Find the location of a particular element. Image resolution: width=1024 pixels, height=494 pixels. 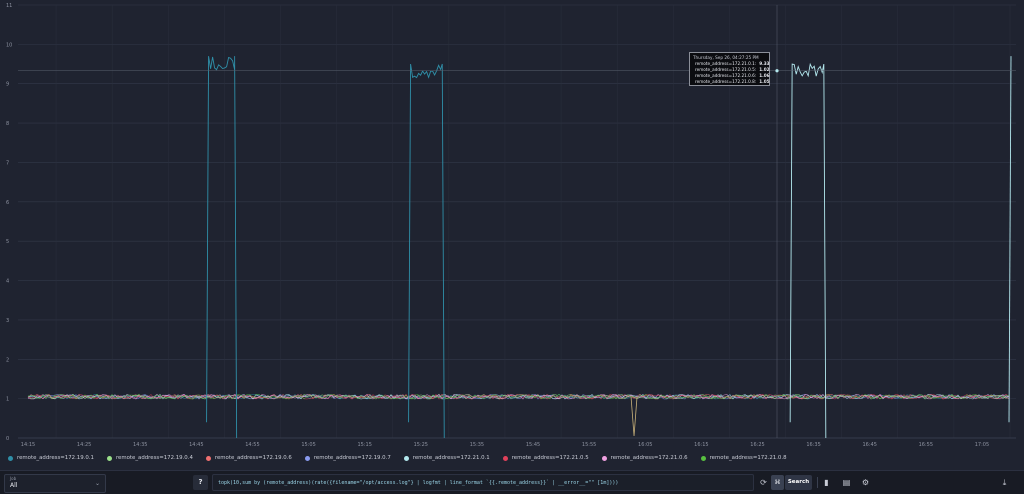

tooltip-title: Thursday, Sep 26, 04:27:25 PM is located at coordinates (726, 57).